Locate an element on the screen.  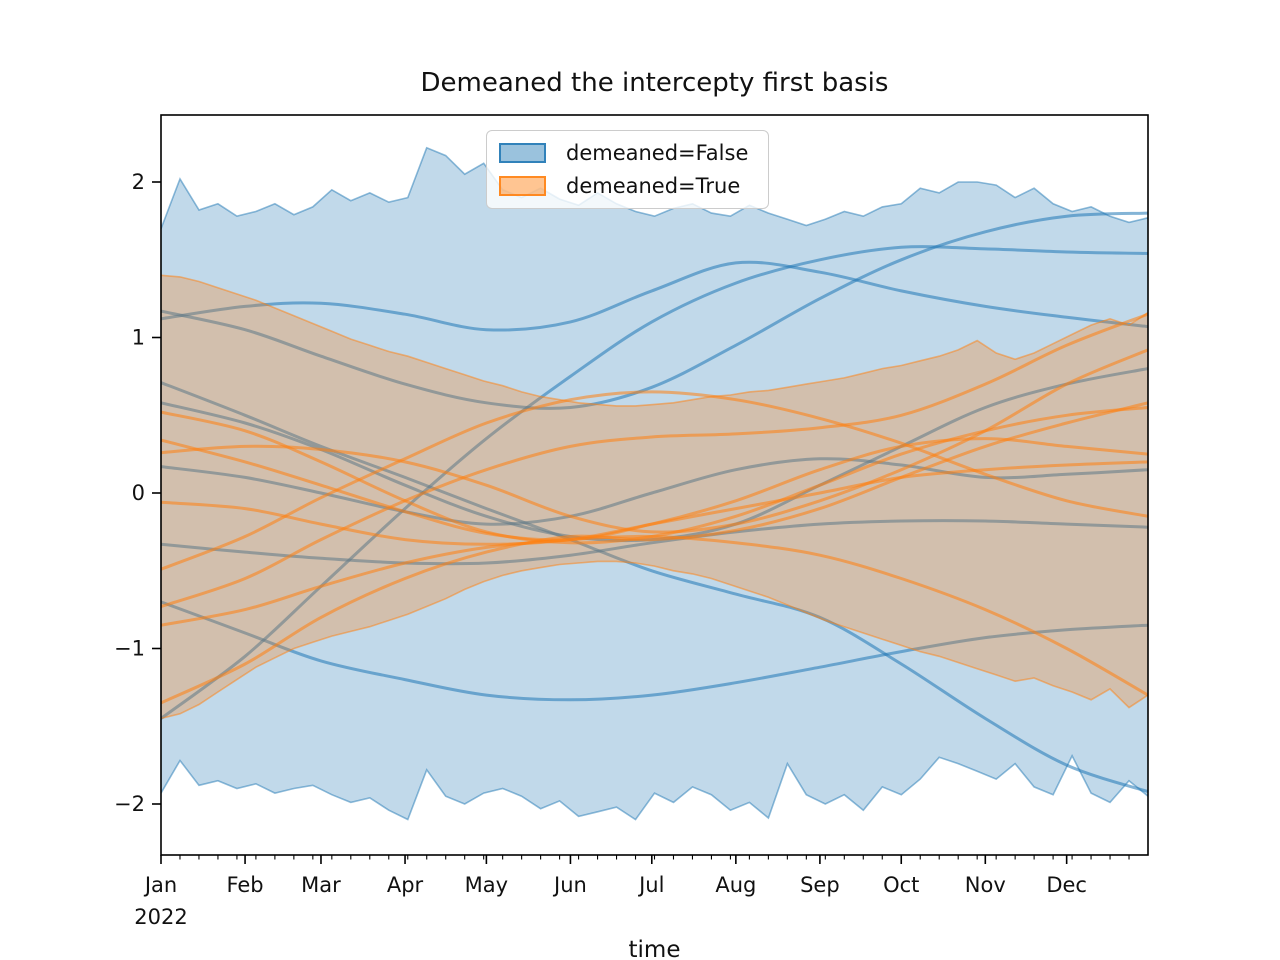
x-tick-label: Mar is located at coordinates (321, 885).